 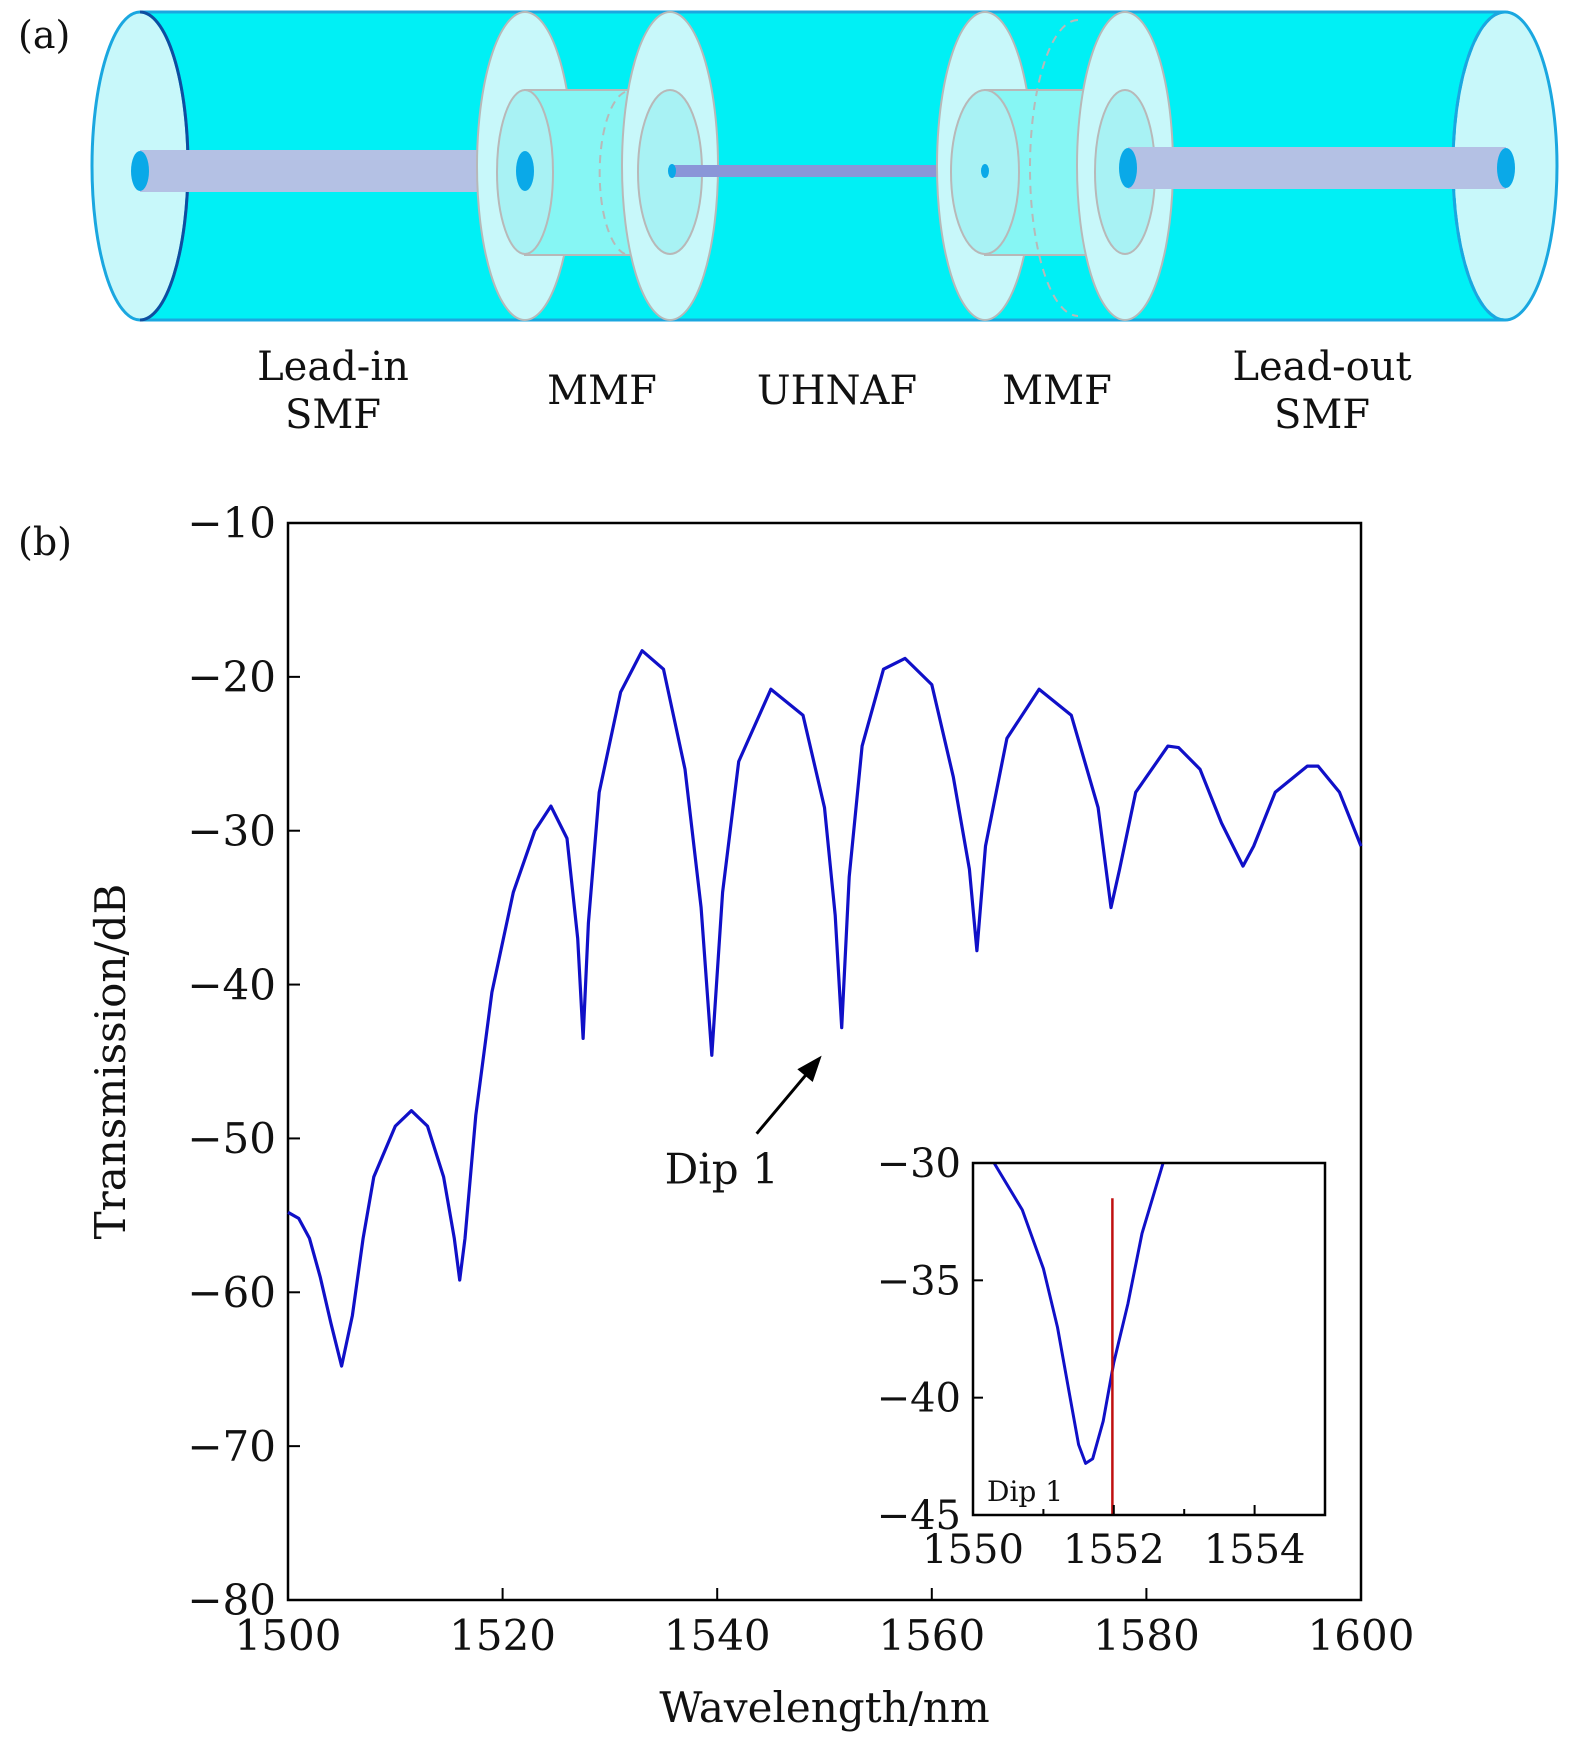 I want to click on main-x-tick-label: 1520, so click(x=502, y=1635).